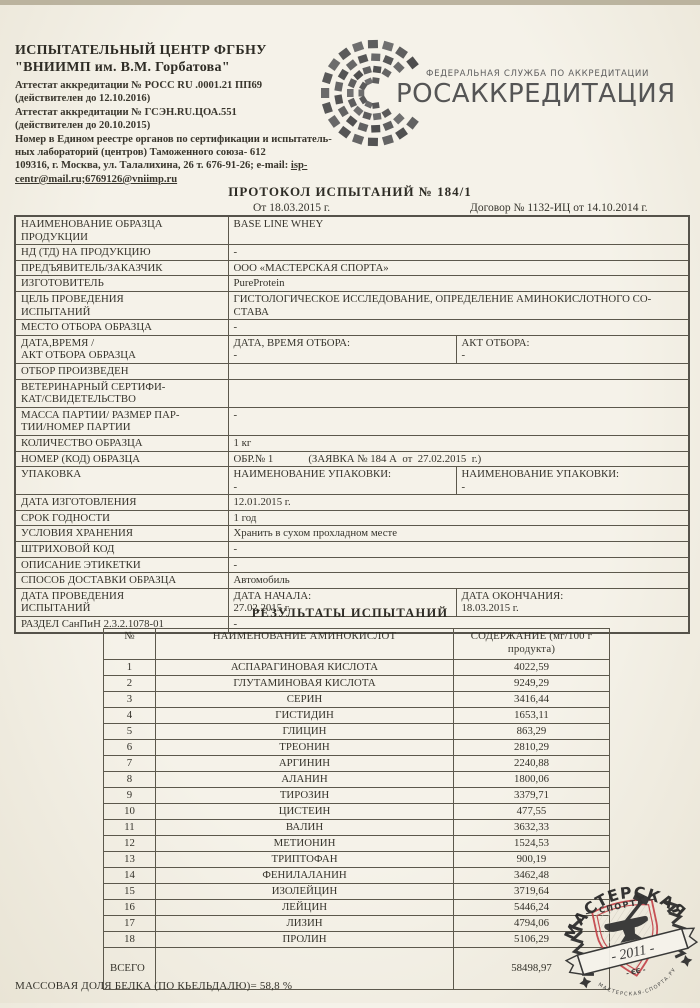  I want to click on amino-acid-content: 3632,33, so click(531, 827).